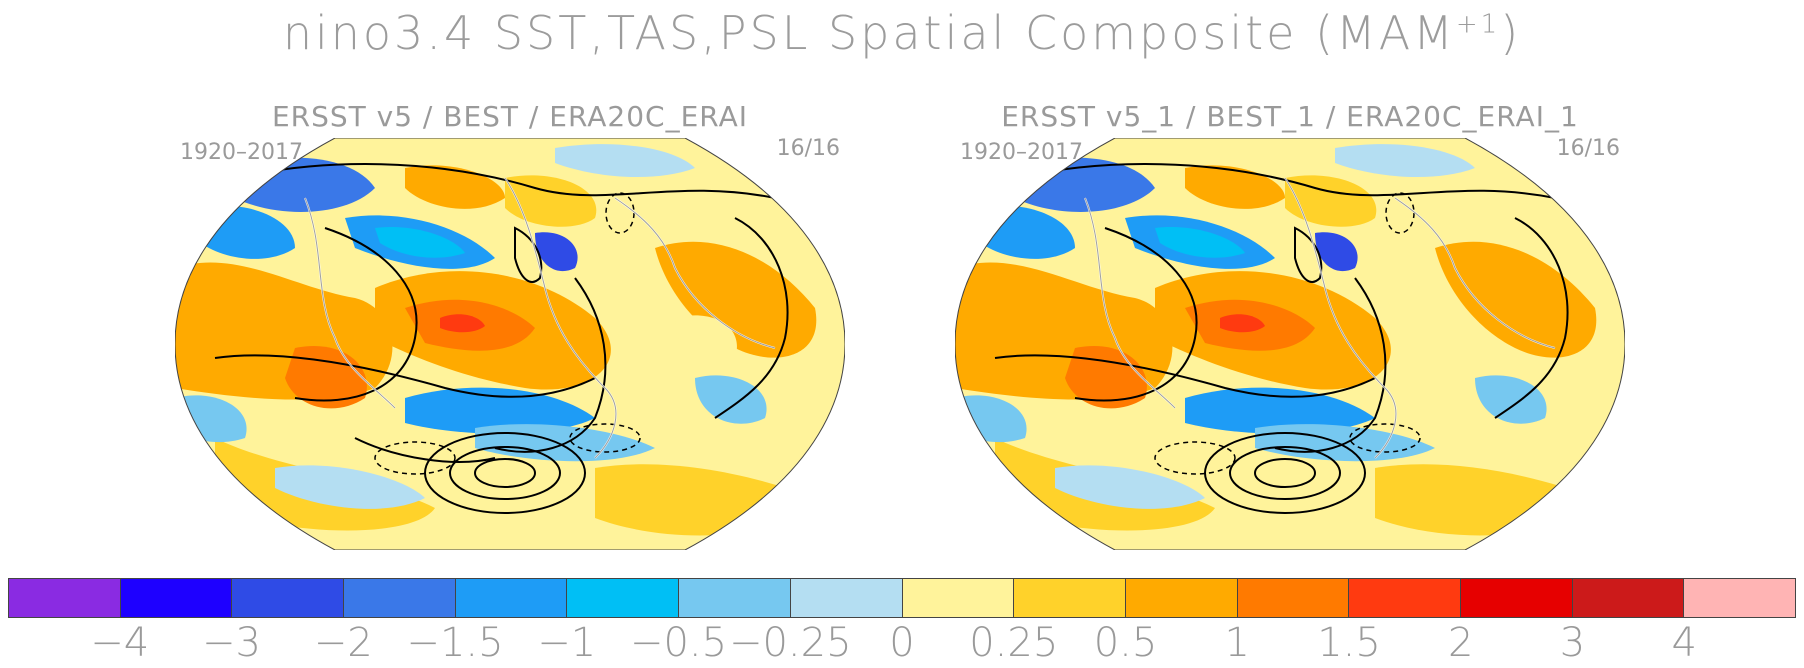 Image resolution: width=1804 pixels, height=668 pixels. Describe the element at coordinates (510, 116) in the screenshot. I see `panel-title: ERSST v5 / BEST / ERA20C_ERAI` at that location.